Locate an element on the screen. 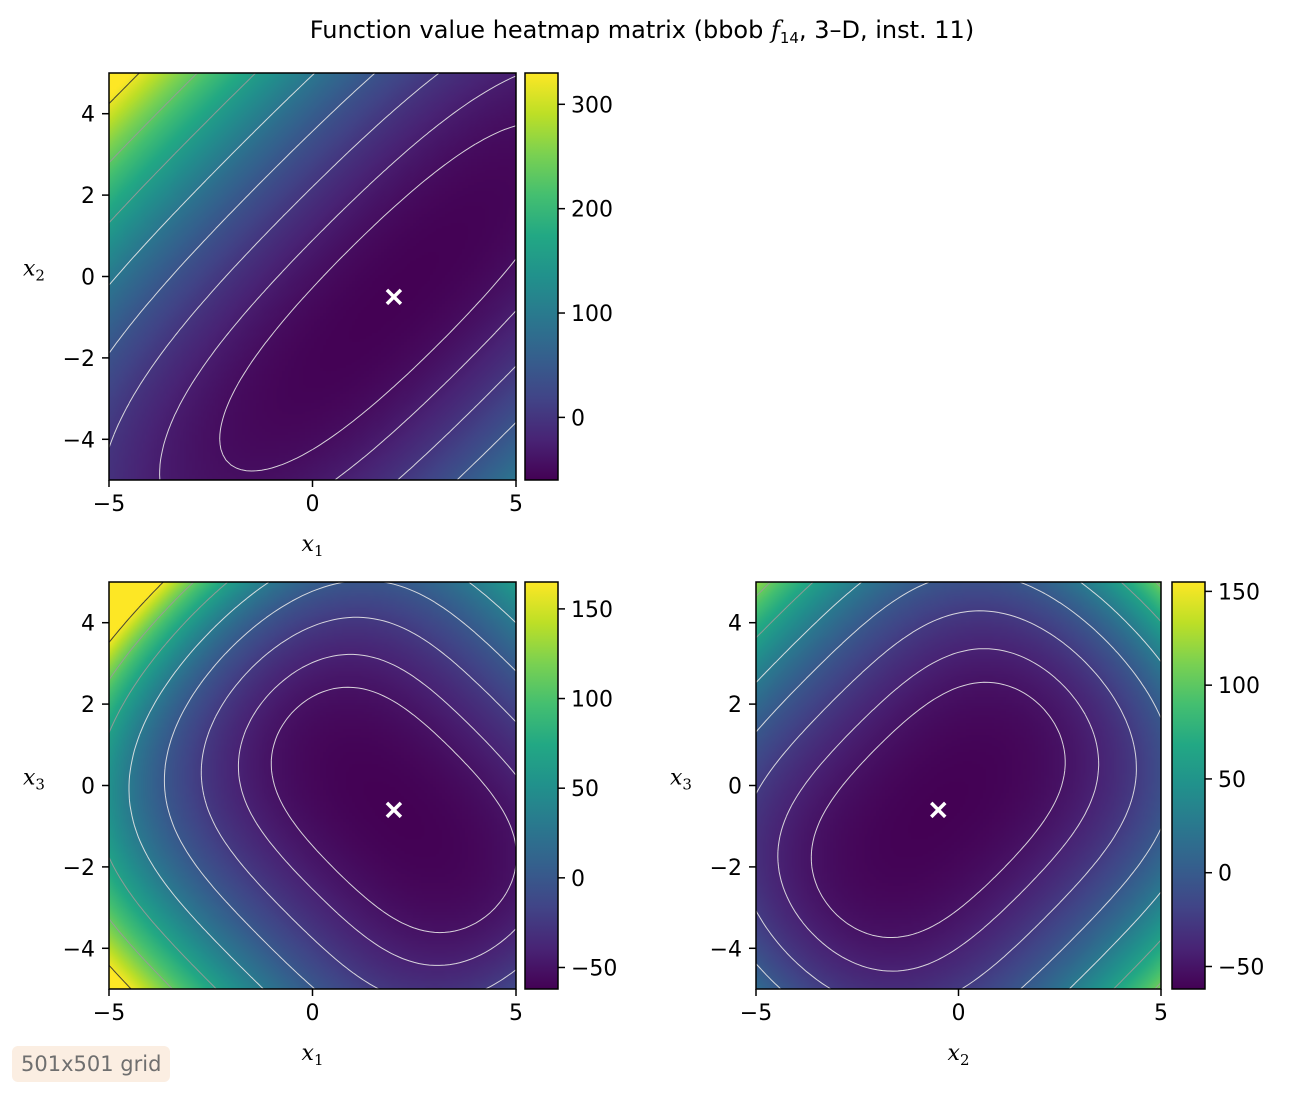 The width and height of the screenshot is (1302, 1102). x-axis-label: x2 is located at coordinates (959, 1055).